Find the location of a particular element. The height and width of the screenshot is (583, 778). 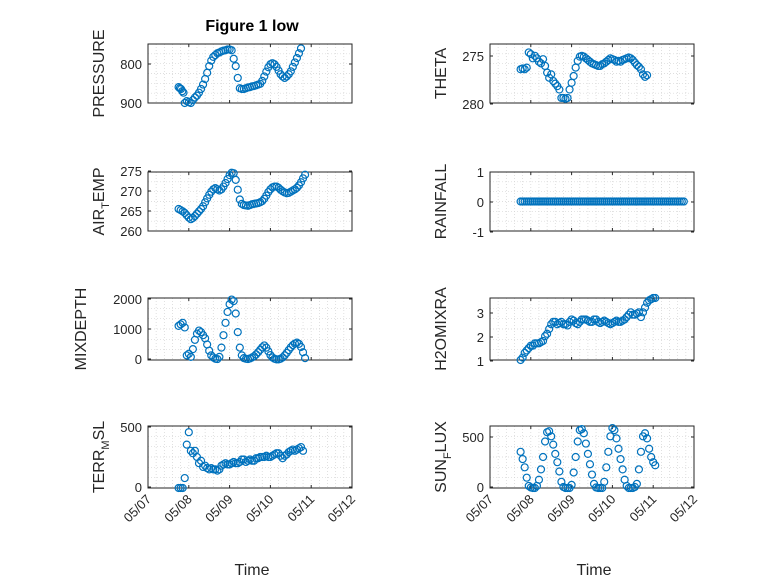

x-tick-label: 05/09 is located at coordinates (561, 509).